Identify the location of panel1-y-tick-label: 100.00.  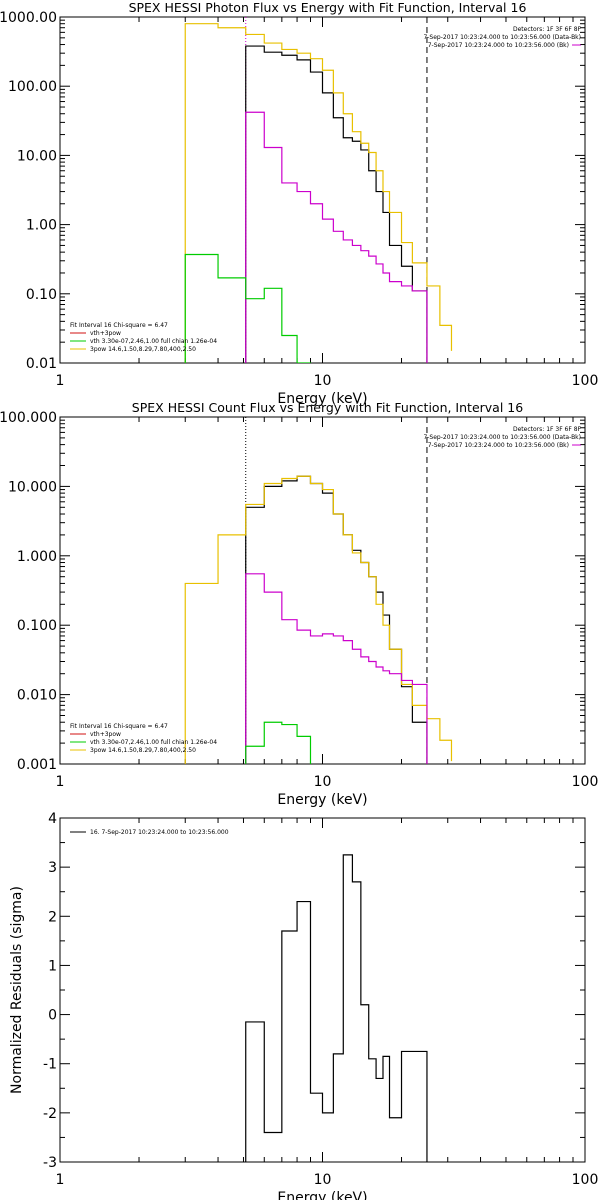
(32, 87).